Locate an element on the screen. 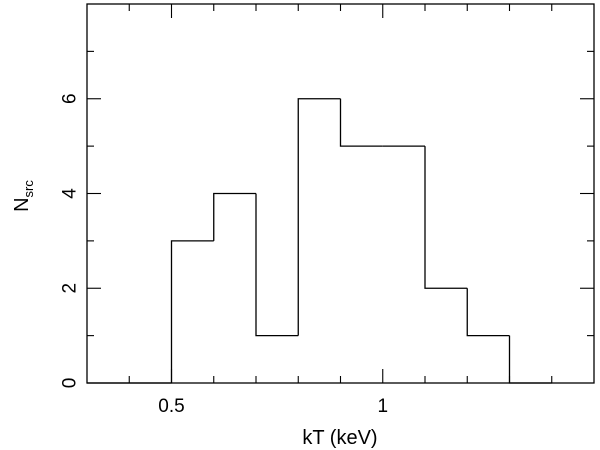  x-tick-labels: 0.5 1 is located at coordinates (273, 406).